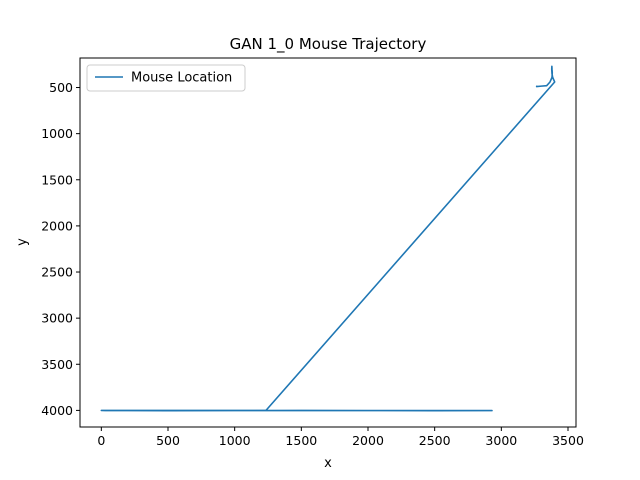 The height and width of the screenshot is (480, 640). I want to click on y-tick-label: 4000, so click(57, 410).